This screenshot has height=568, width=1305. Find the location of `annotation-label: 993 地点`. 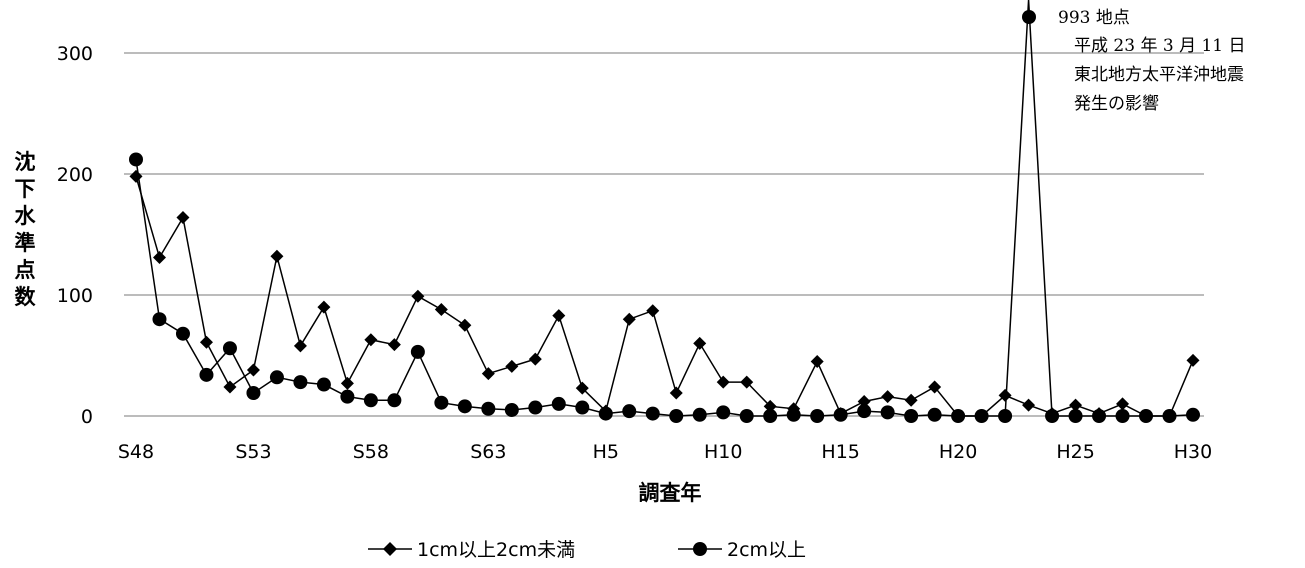

annotation-label: 993 地点 is located at coordinates (1094, 18).